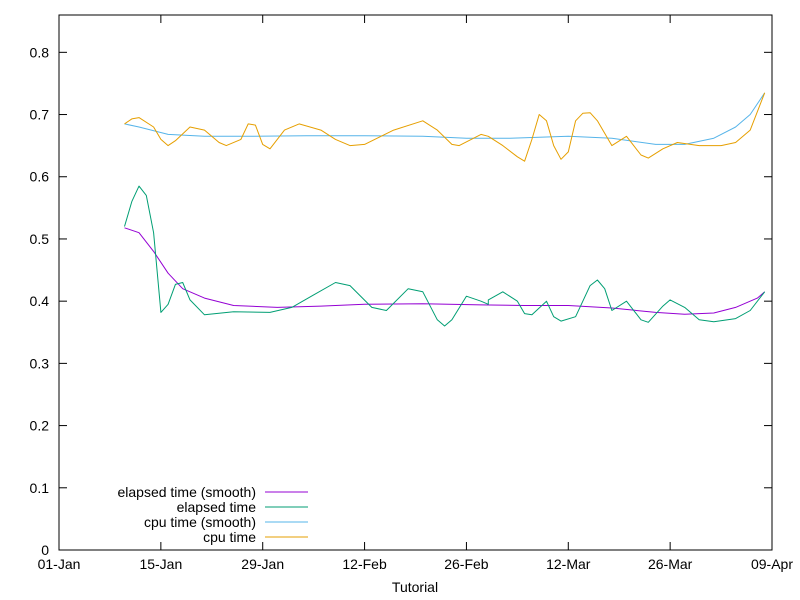 This screenshot has width=800, height=600. Describe the element at coordinates (40, 301) in the screenshot. I see `y-tick-label: 0.4` at that location.